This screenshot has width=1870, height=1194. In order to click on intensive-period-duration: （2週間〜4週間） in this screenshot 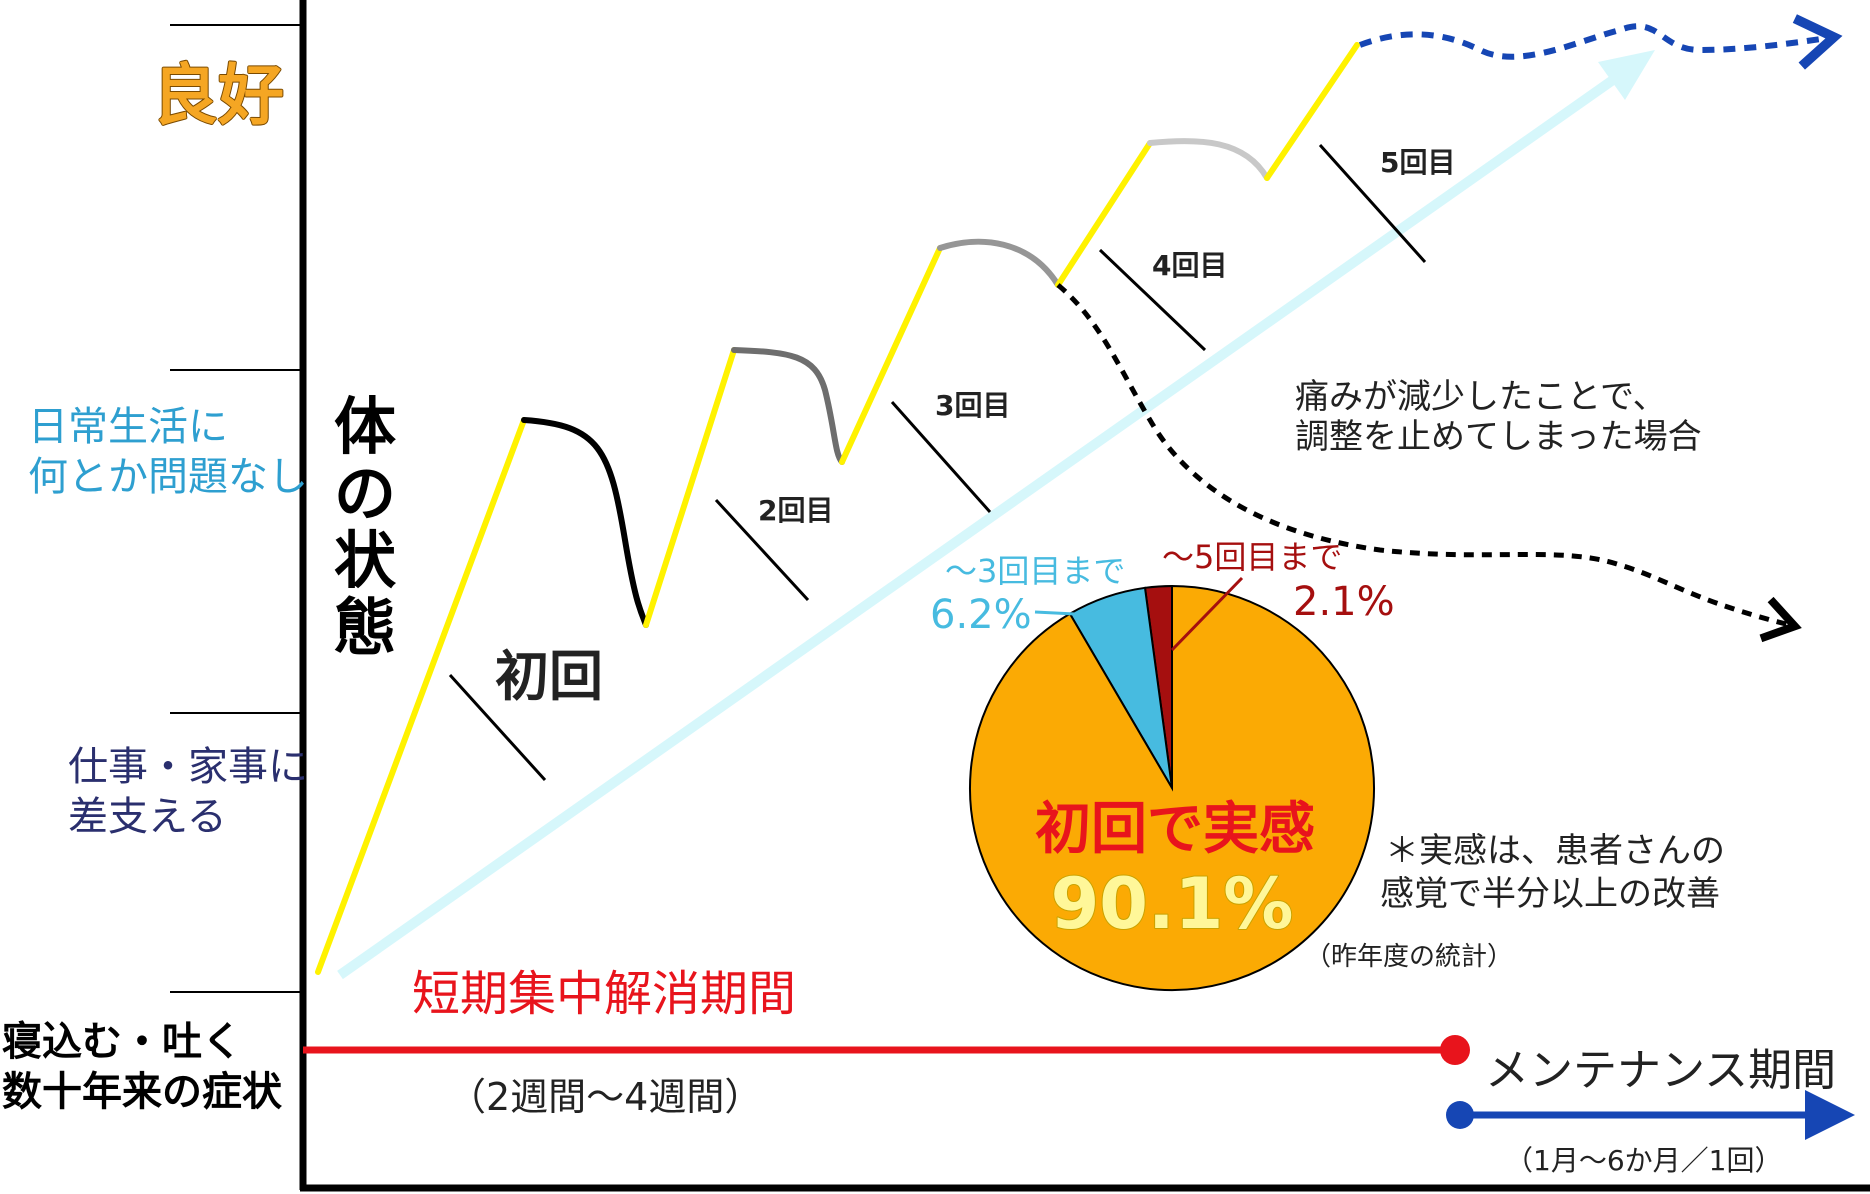, I will do `click(605, 1097)`.